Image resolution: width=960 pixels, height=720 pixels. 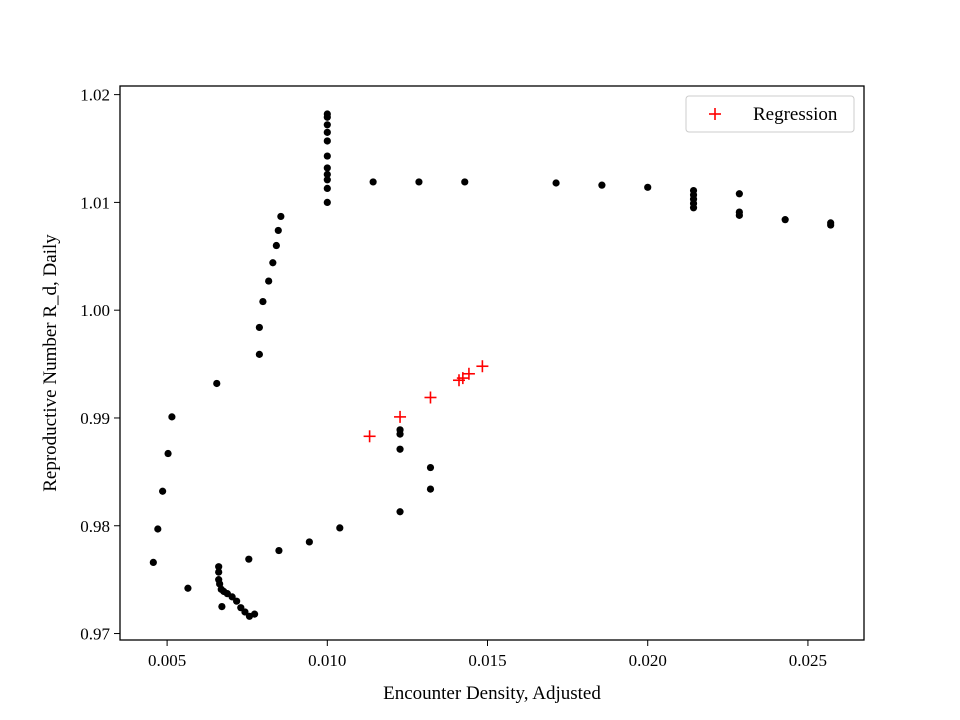 I want to click on y-tick-label: 1.00, so click(x=95, y=310).